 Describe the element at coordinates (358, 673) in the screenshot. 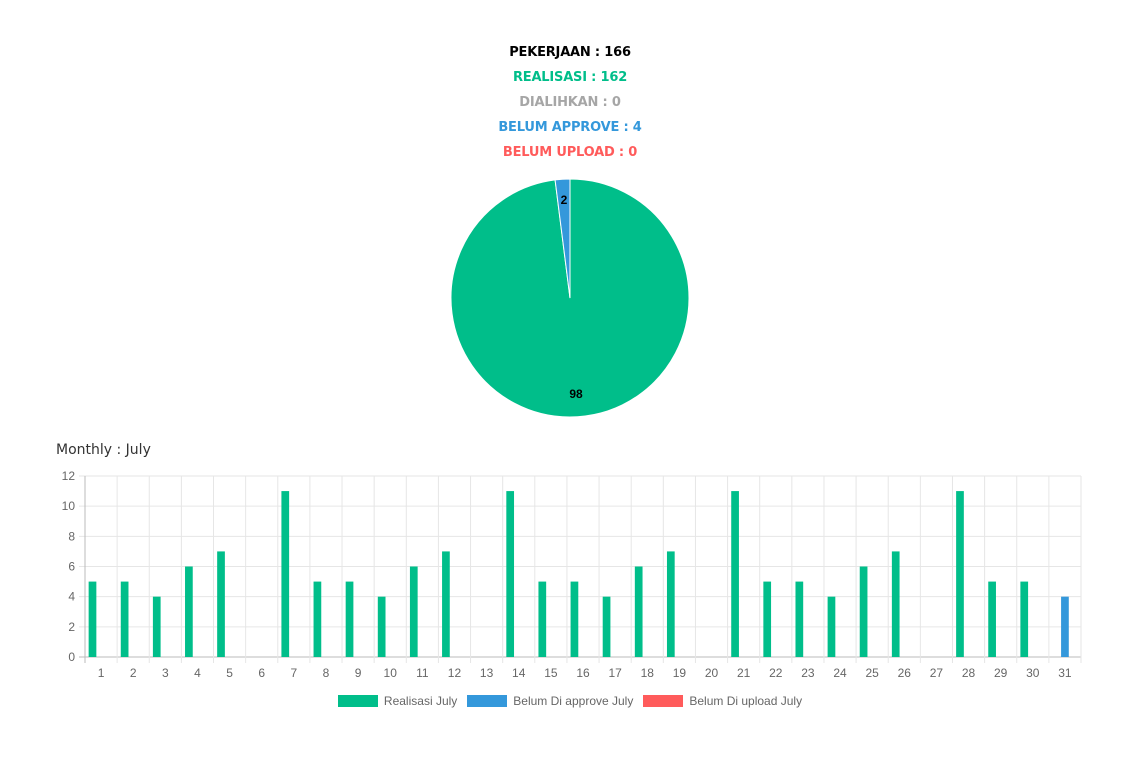

I see `x-tick-label: 9` at that location.